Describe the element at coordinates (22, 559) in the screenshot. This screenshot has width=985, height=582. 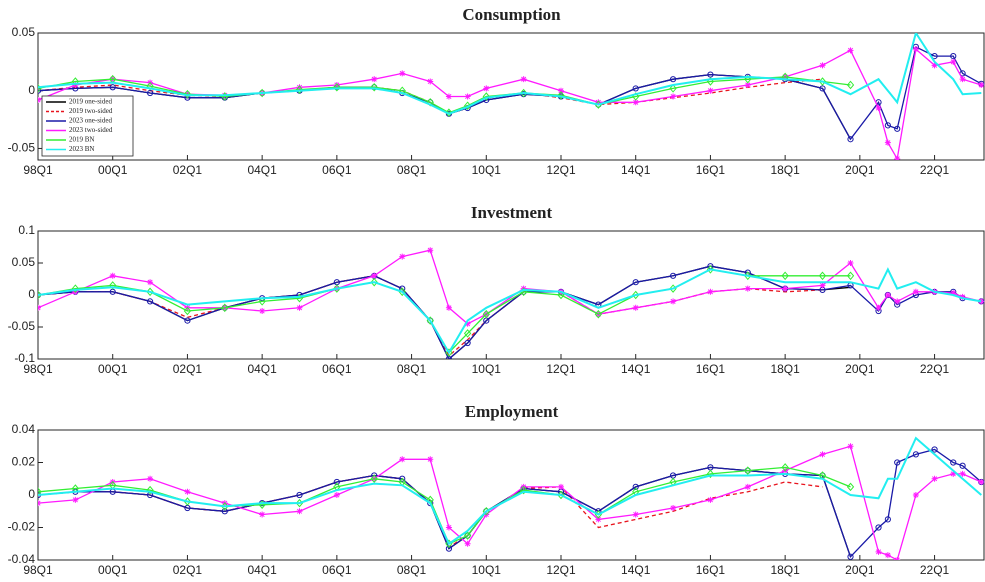
I see `y-tick-label: -0.04` at that location.